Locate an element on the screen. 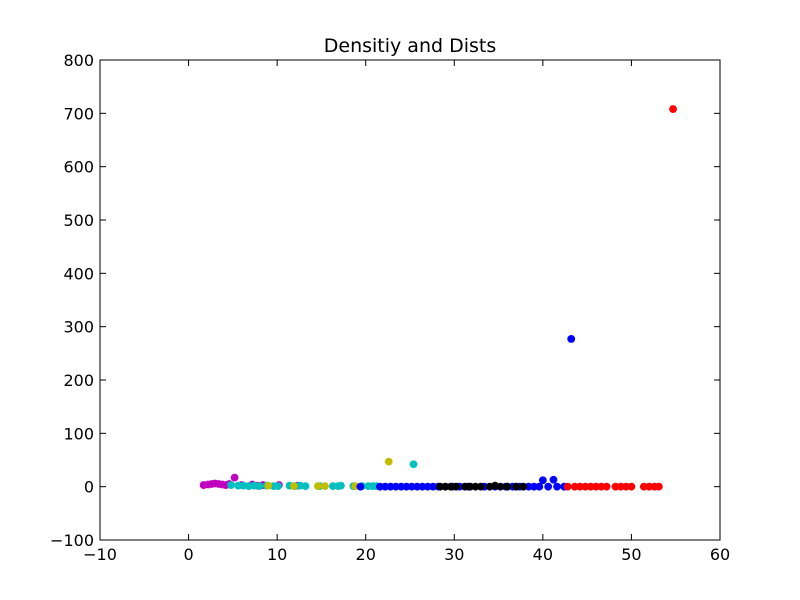 This screenshot has width=800, height=600. x-tick-label: 20 is located at coordinates (366, 554).